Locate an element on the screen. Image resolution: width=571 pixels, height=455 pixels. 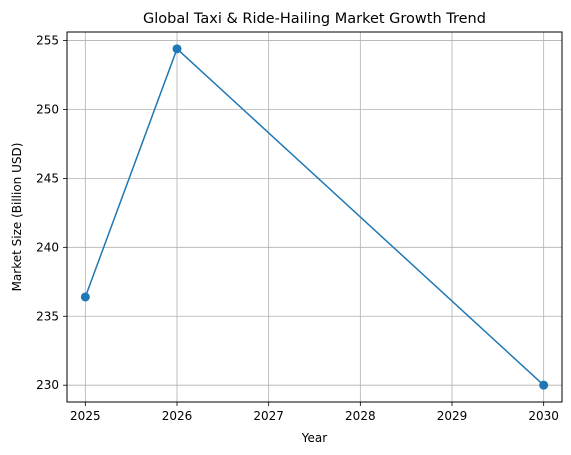
y-axis-label: Market Size (Billion USD) is located at coordinates (17, 217).